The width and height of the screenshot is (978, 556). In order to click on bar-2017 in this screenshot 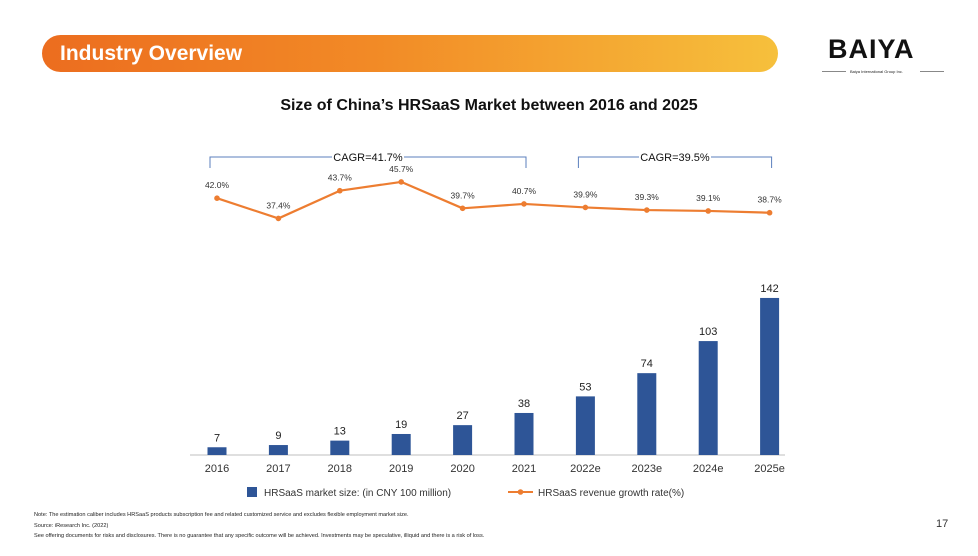, I will do `click(278, 450)`.